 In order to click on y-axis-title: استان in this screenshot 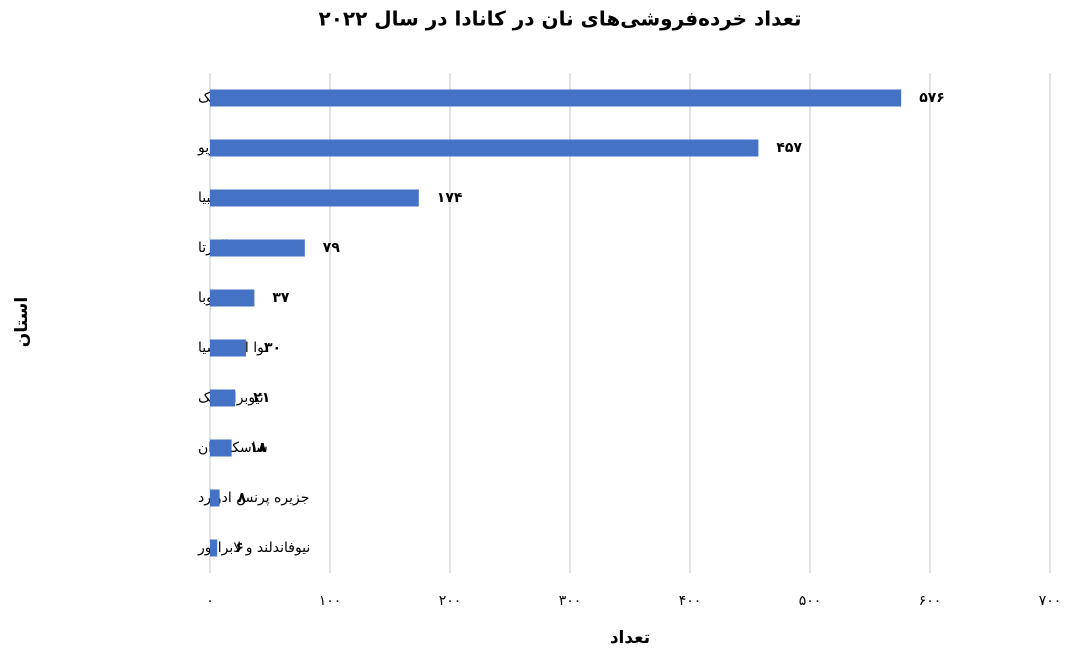, I will do `click(22, 322)`.